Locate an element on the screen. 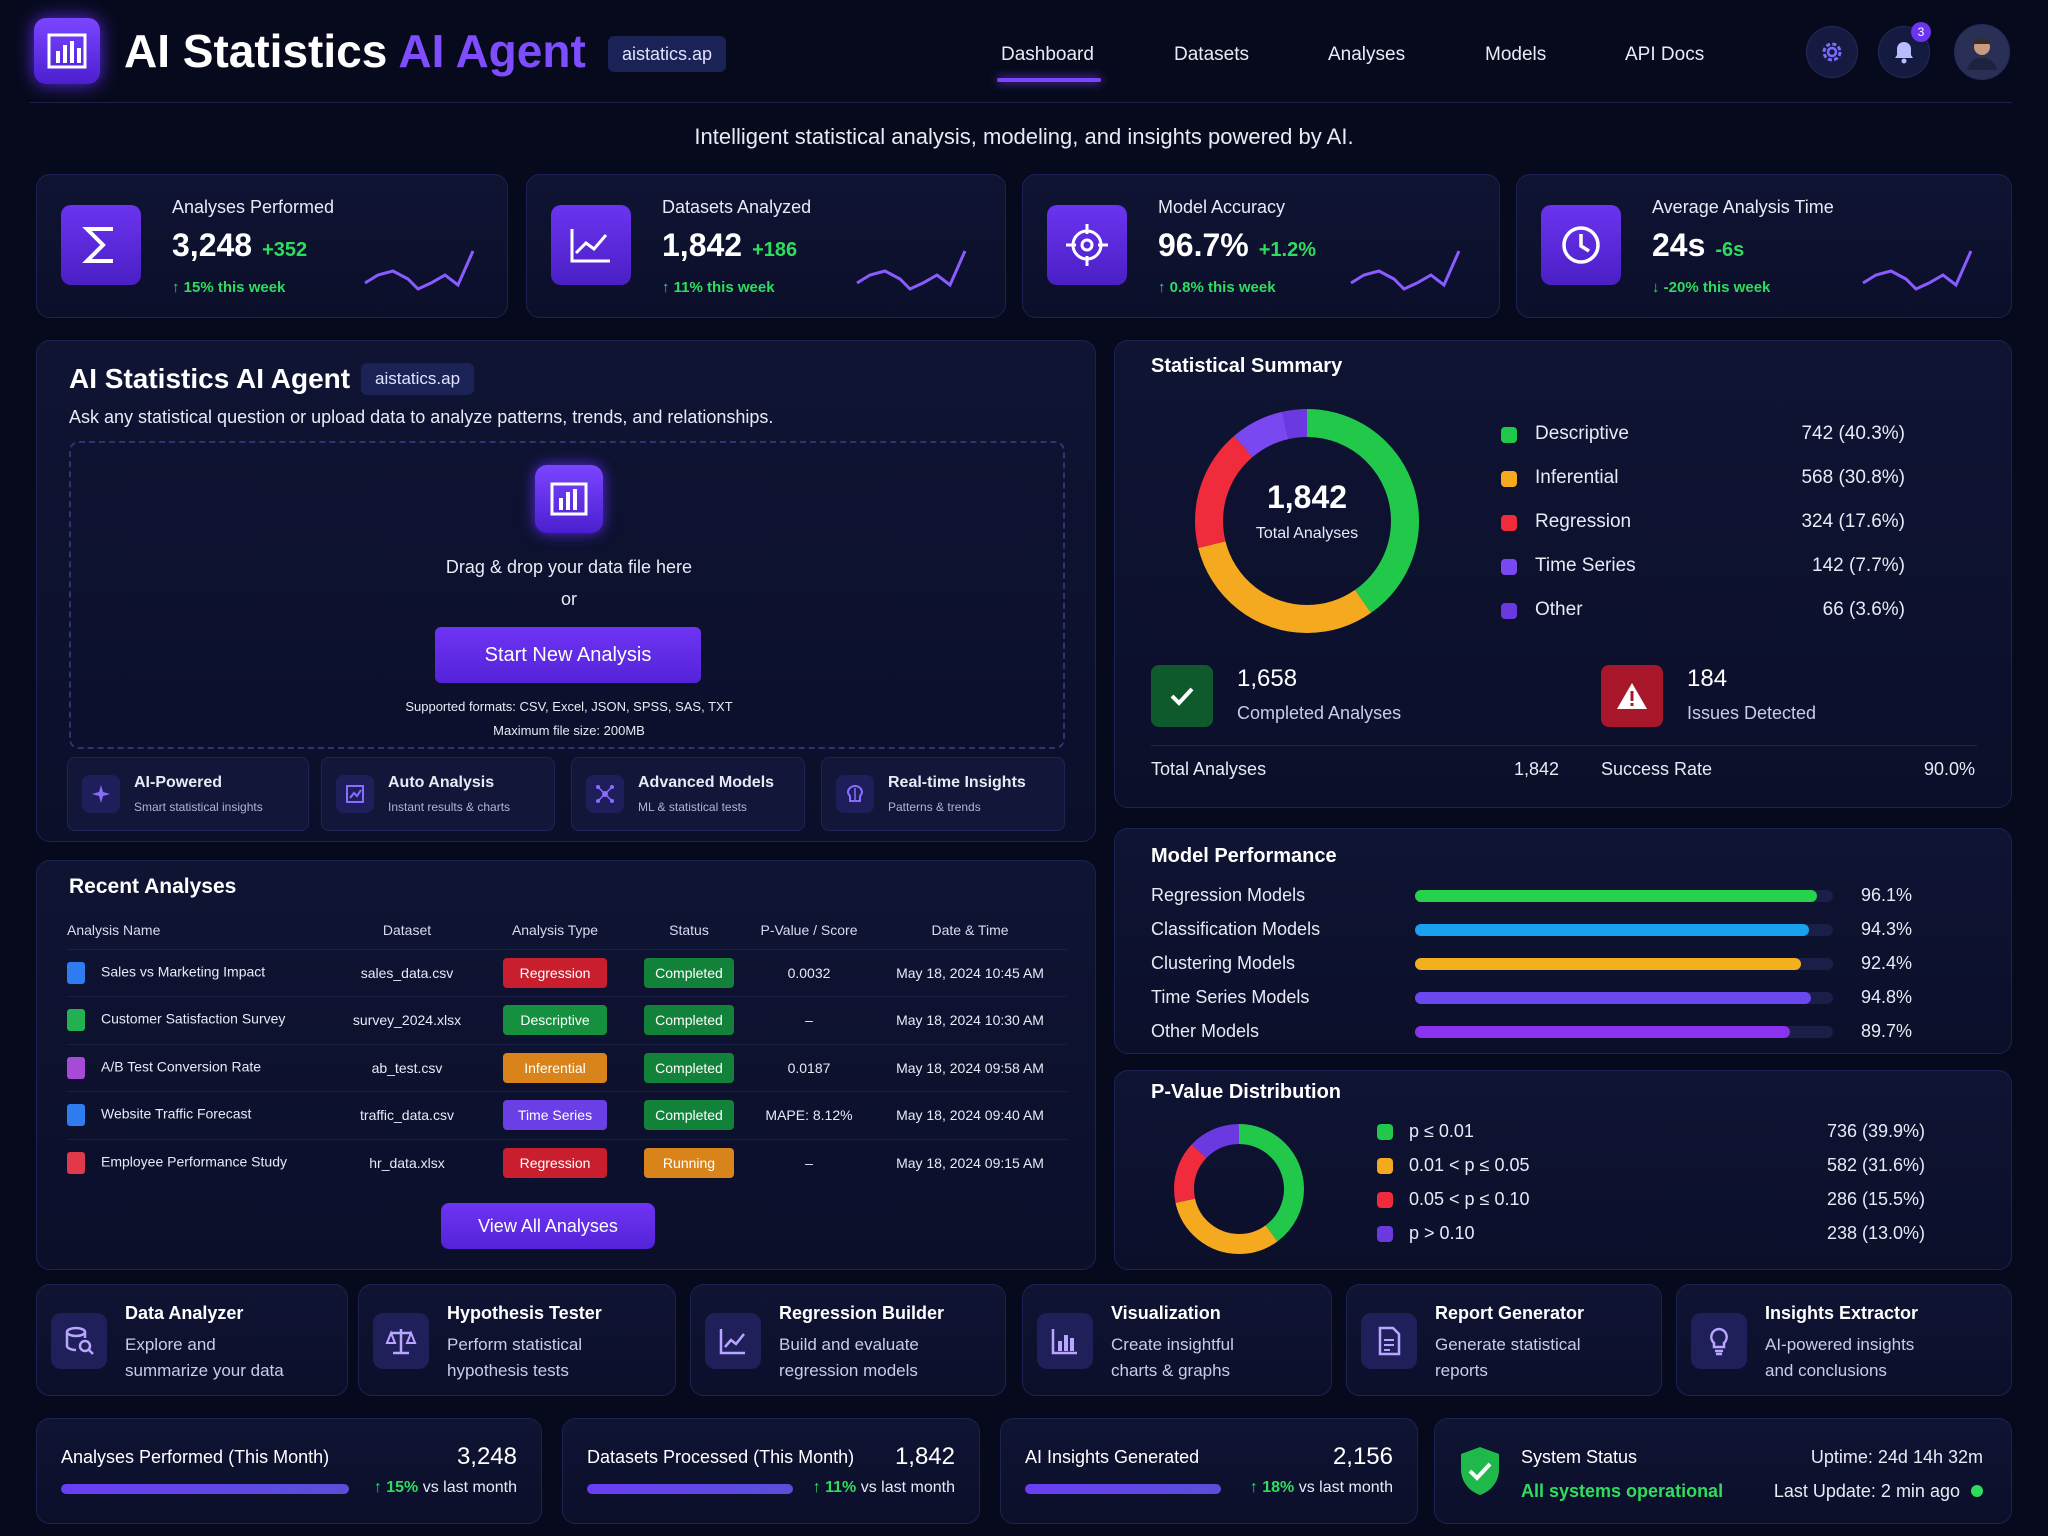 The height and width of the screenshot is (1536, 2048). app-title: AI Statistics AI Agent is located at coordinates (355, 51).